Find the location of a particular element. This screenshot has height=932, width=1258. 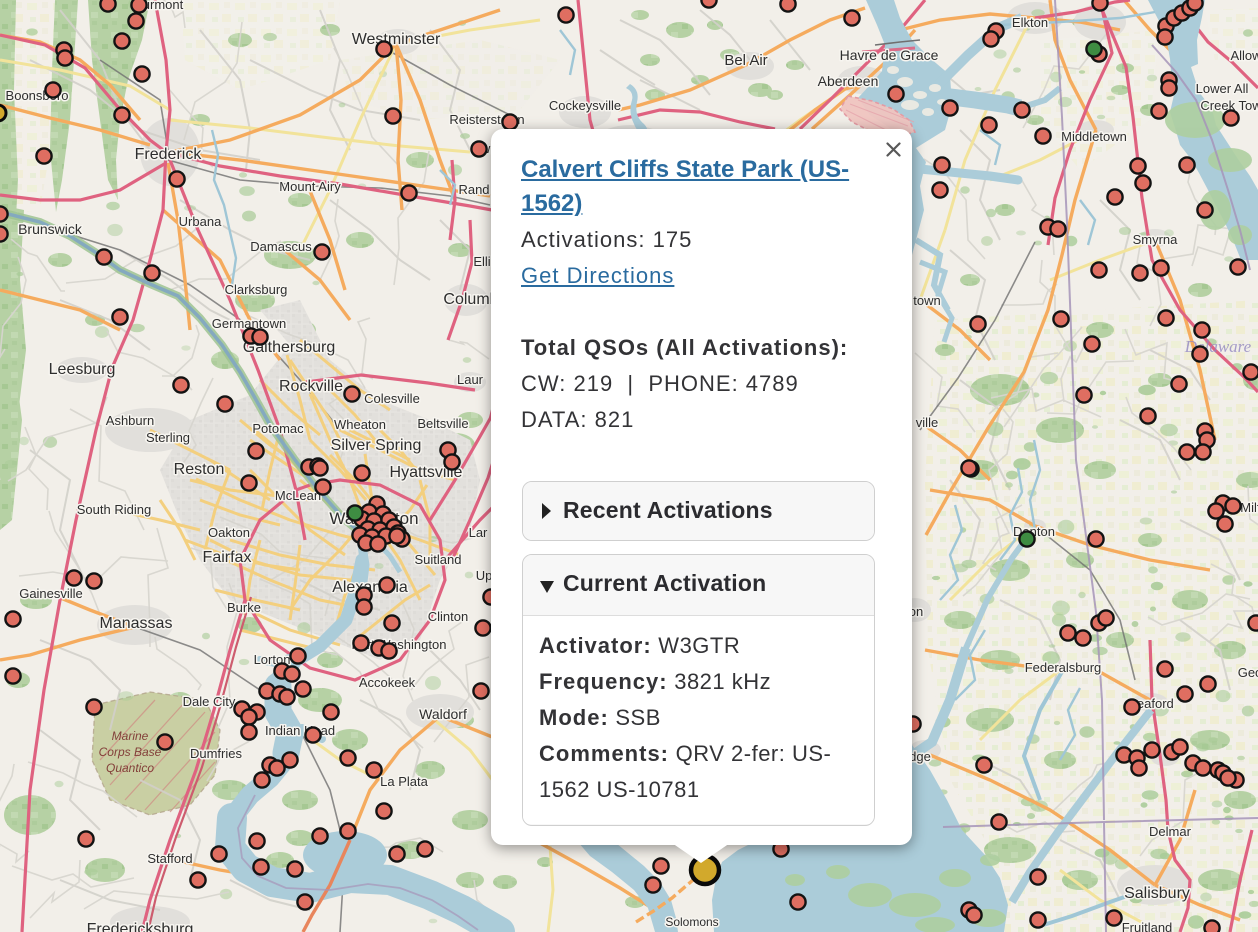

svg-text: Burke is located at coordinates (244, 607).